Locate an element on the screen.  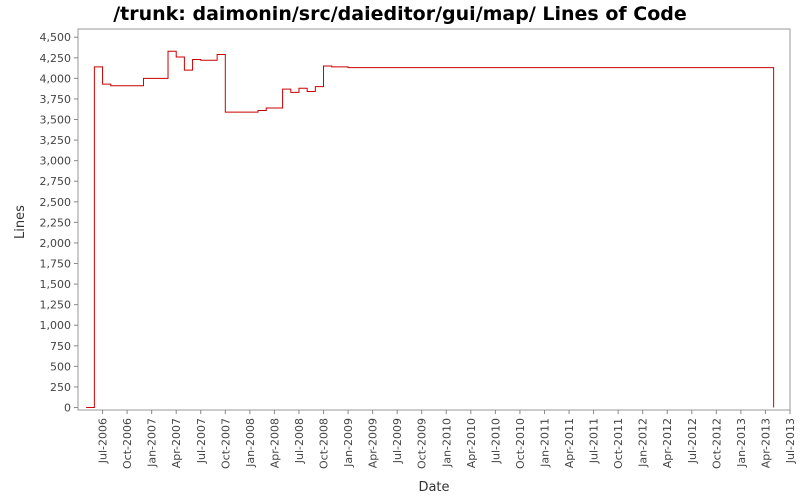
y-tick-label: 500 is located at coordinates (60, 366).